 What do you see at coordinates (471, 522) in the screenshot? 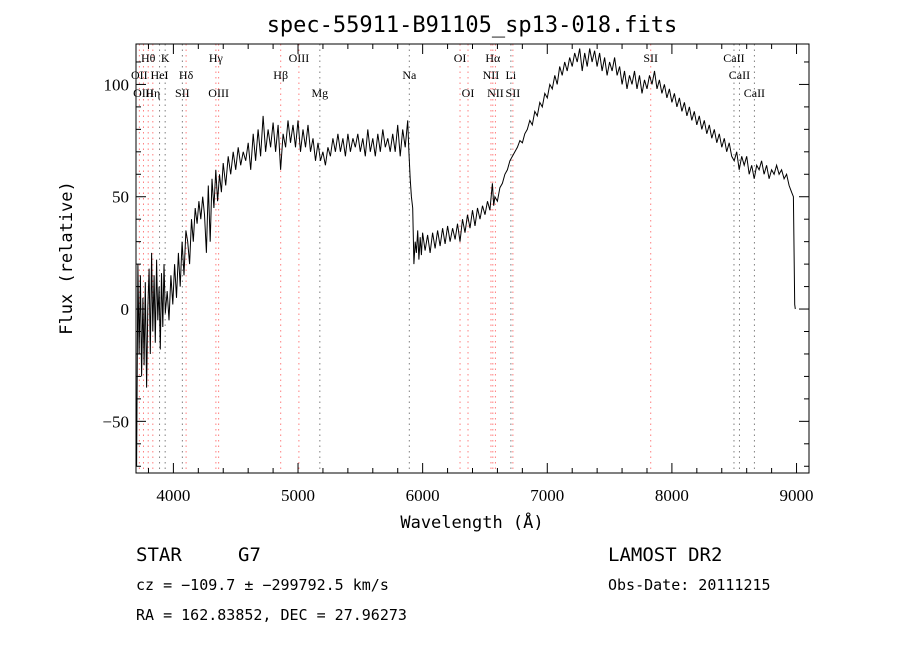
I see `x-axis-label: Wavelength (Å)` at bounding box center [471, 522].